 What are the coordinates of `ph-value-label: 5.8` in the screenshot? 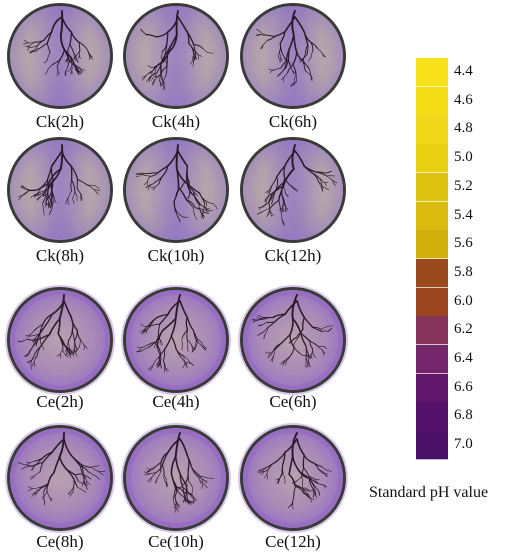 It's located at (463, 271).